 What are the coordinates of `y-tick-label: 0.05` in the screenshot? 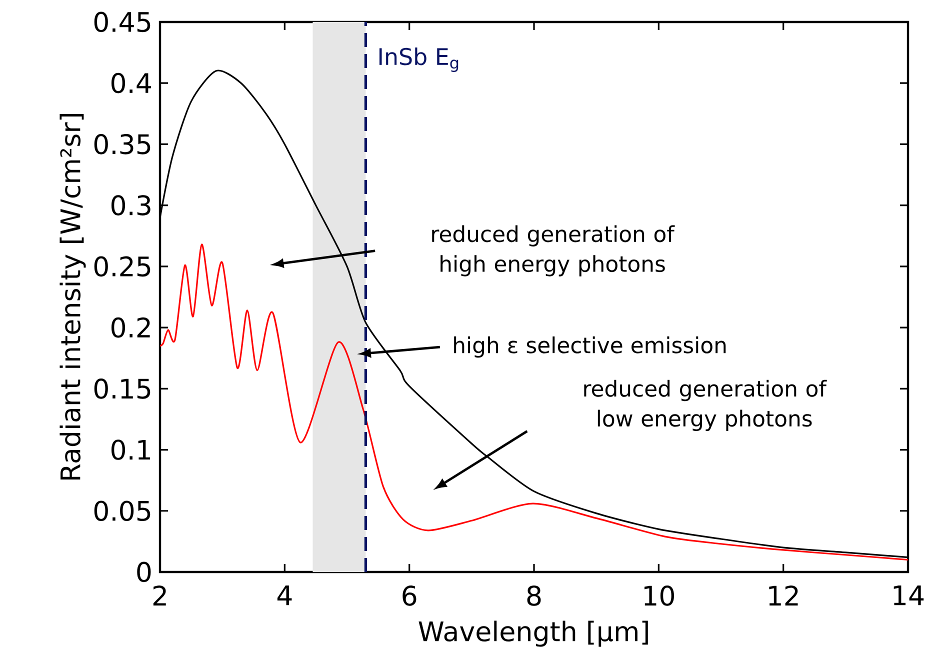 It's located at (122, 511).